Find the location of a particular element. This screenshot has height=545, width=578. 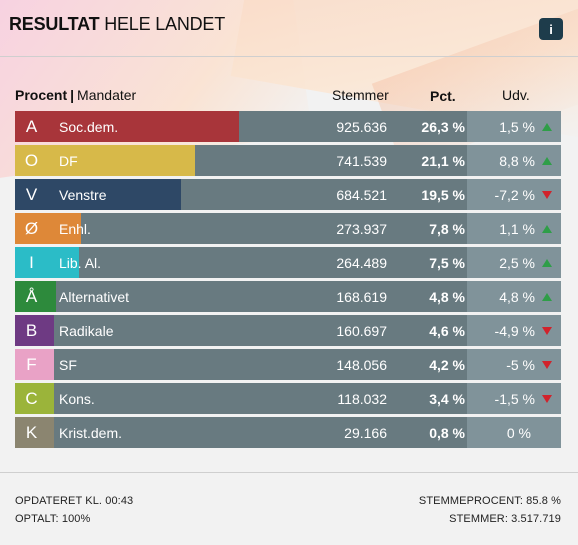

party-row: C Kons. 118.032 3,4 % -1,5 % is located at coordinates (288, 398).